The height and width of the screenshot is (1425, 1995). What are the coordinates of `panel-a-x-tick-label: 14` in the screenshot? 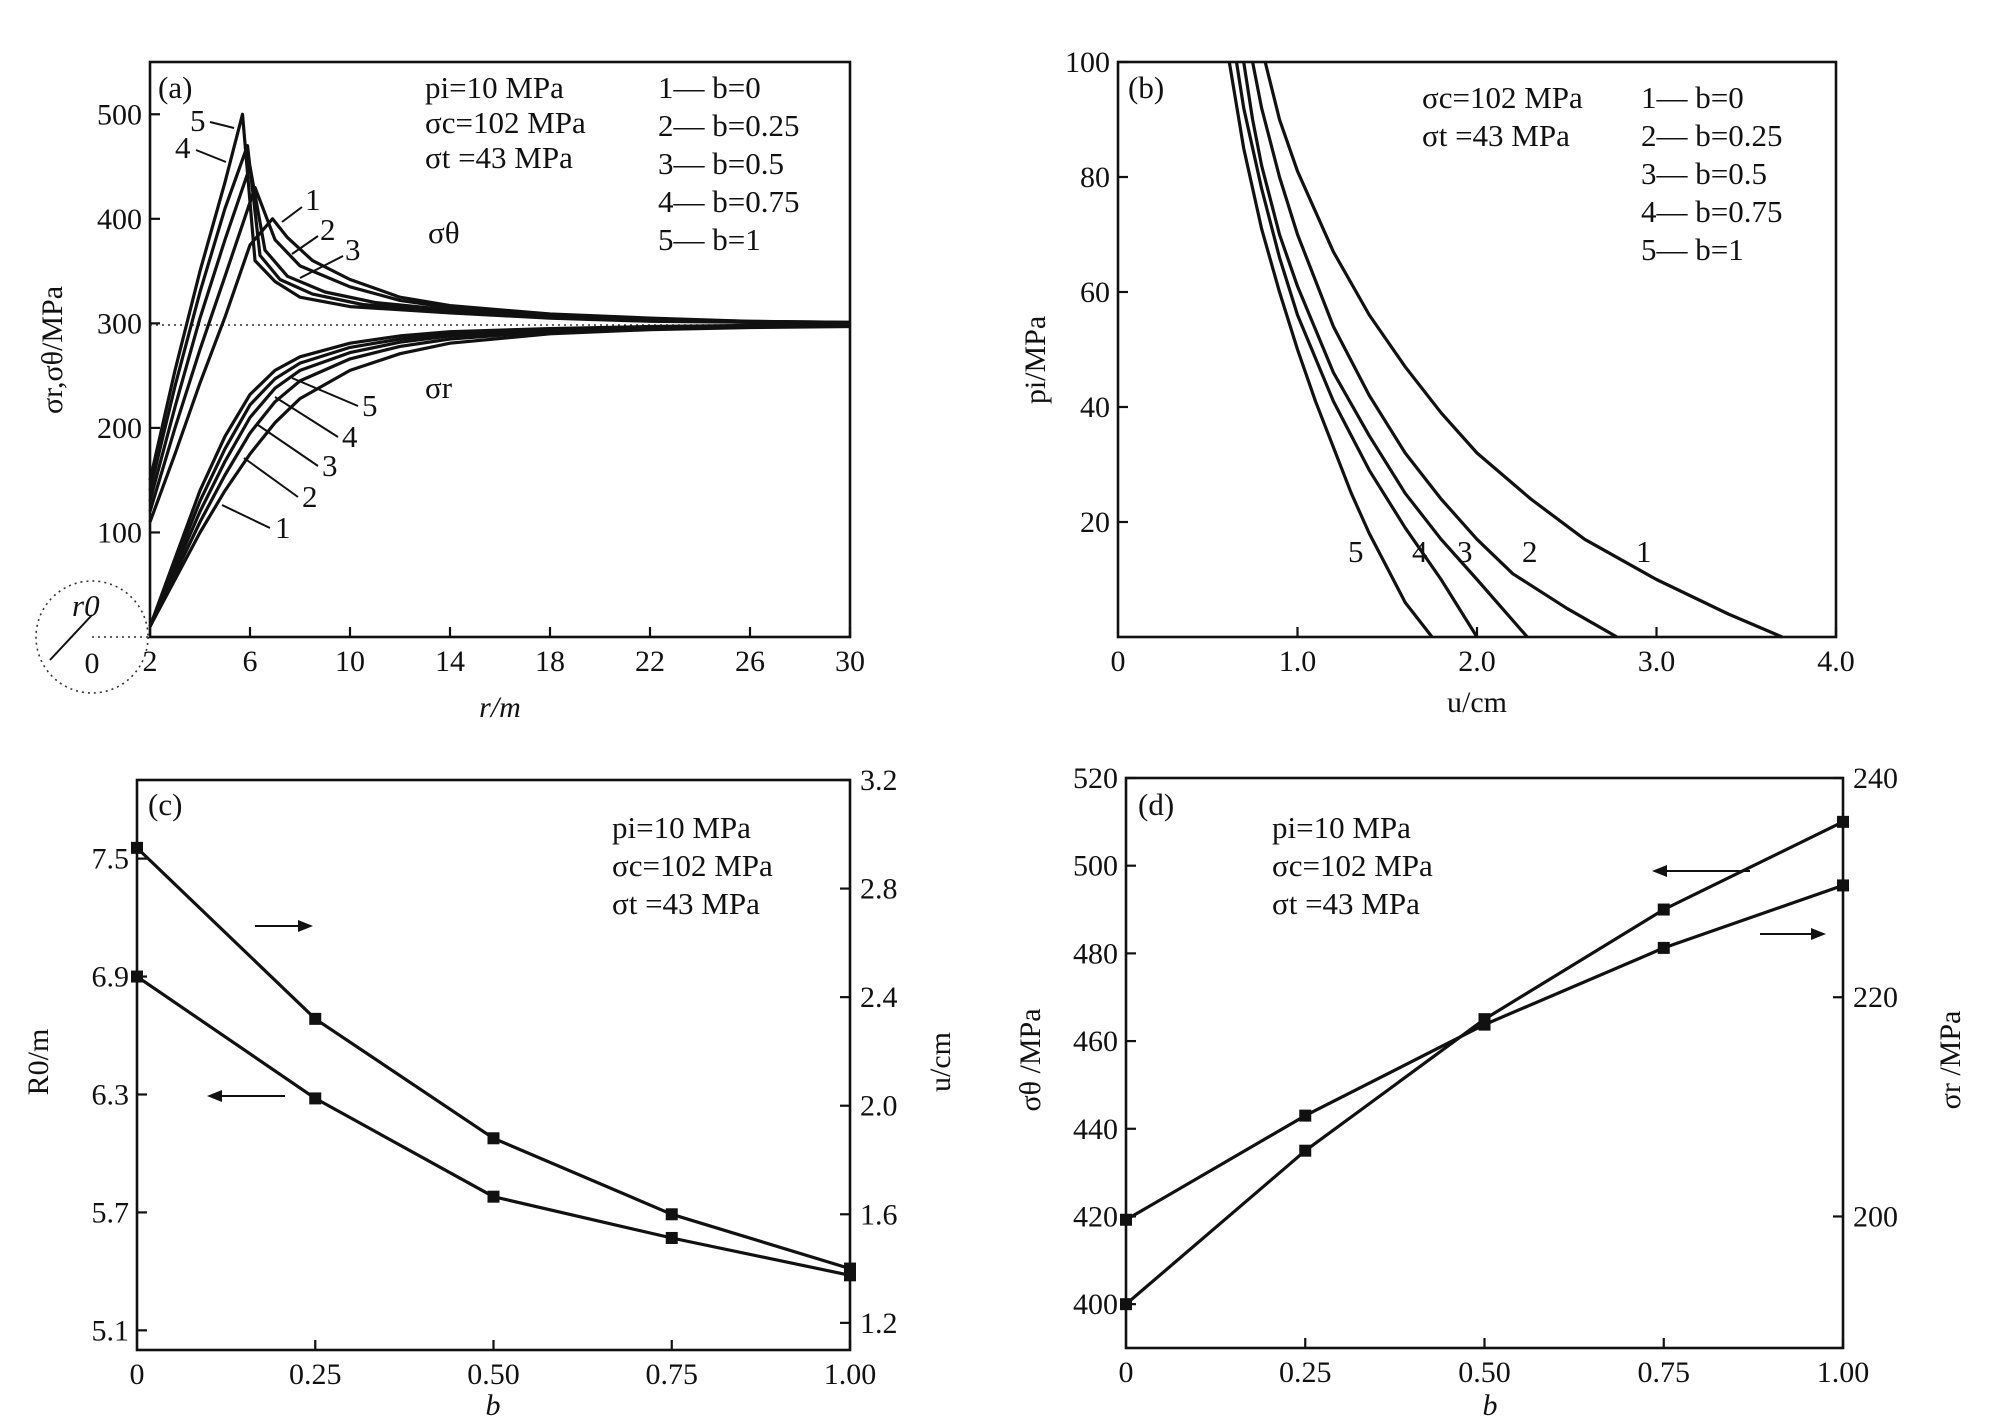 It's located at (450, 661).